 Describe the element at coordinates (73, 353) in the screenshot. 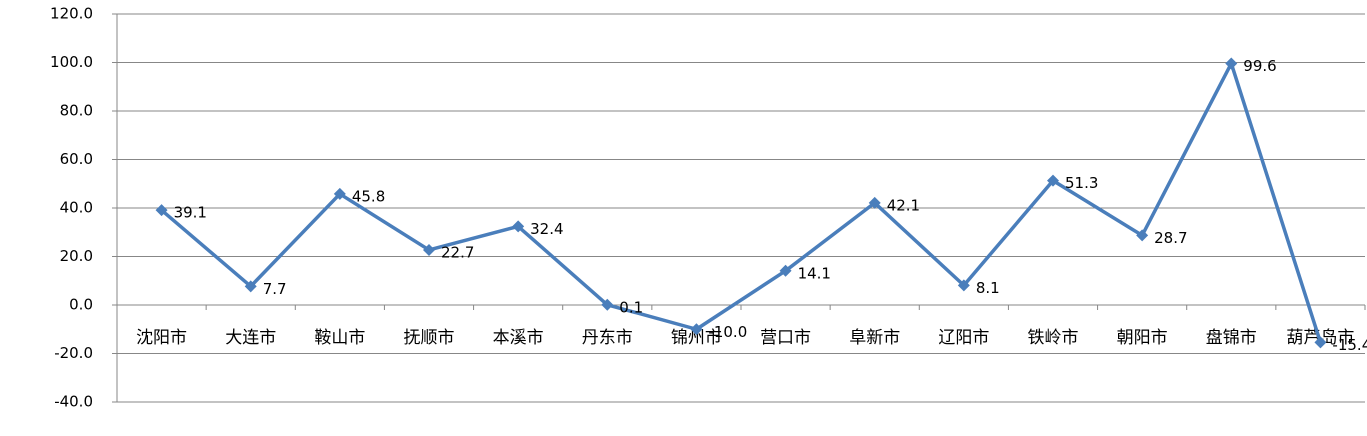

I see `y-tick-label: -20.0` at that location.